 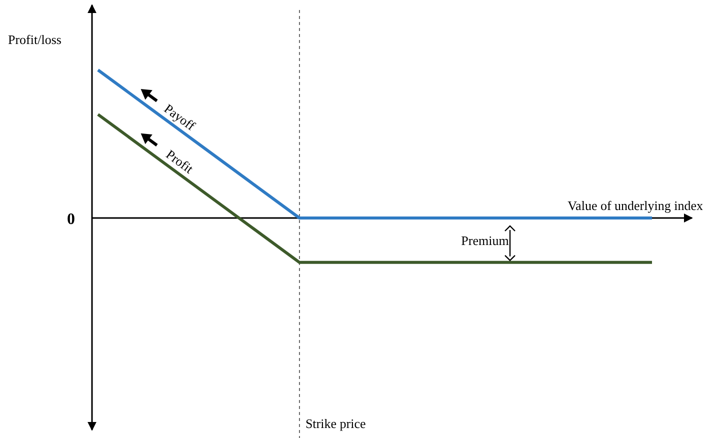 What do you see at coordinates (485, 240) in the screenshot?
I see `annotation: Premium` at bounding box center [485, 240].